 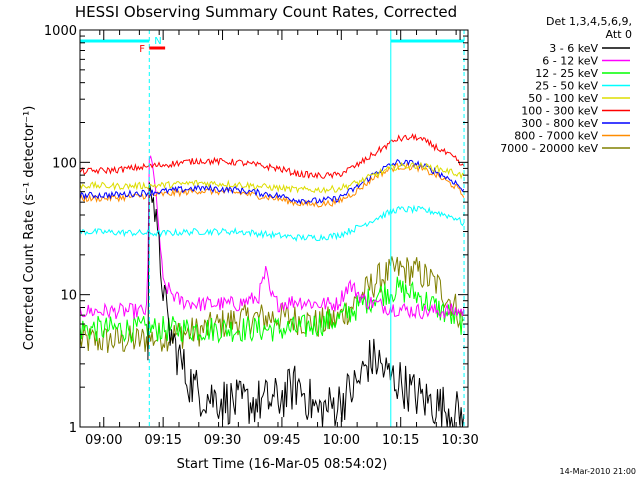 What do you see at coordinates (222, 440) in the screenshot?
I see `x-tick-label: 09:30` at bounding box center [222, 440].